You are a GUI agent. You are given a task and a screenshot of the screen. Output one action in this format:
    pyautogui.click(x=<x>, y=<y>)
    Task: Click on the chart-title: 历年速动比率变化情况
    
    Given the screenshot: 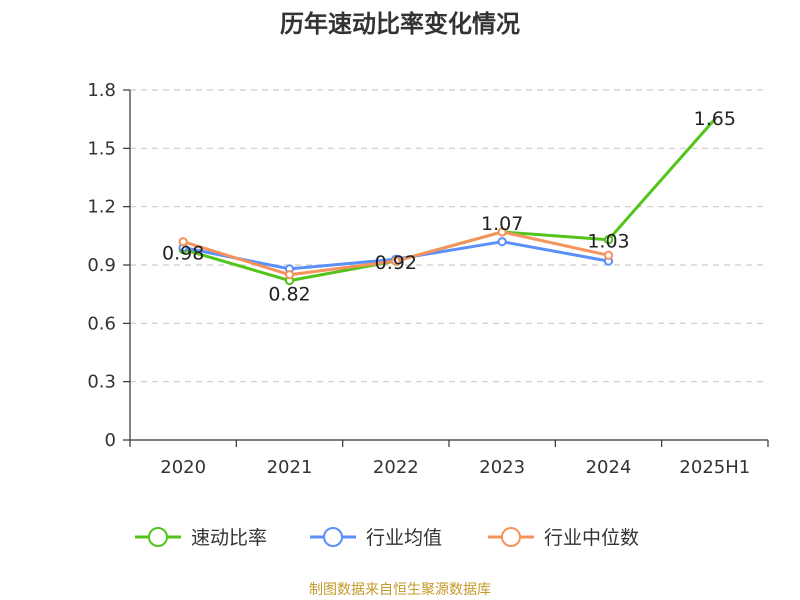 What is the action you would take?
    pyautogui.click(x=400, y=24)
    